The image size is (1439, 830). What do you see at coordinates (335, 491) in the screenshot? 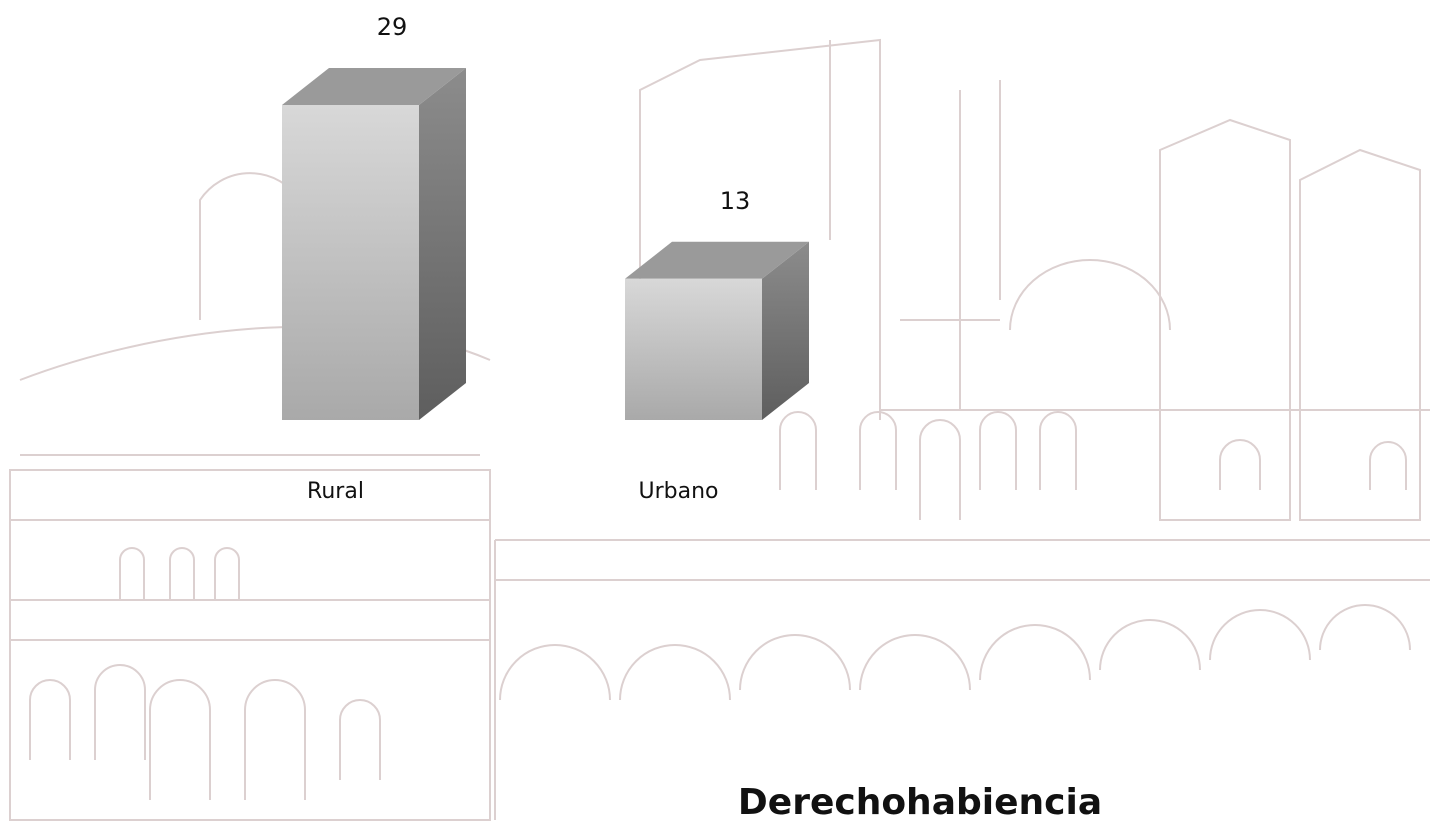
I see `x-tick-label: Rural` at bounding box center [335, 491].